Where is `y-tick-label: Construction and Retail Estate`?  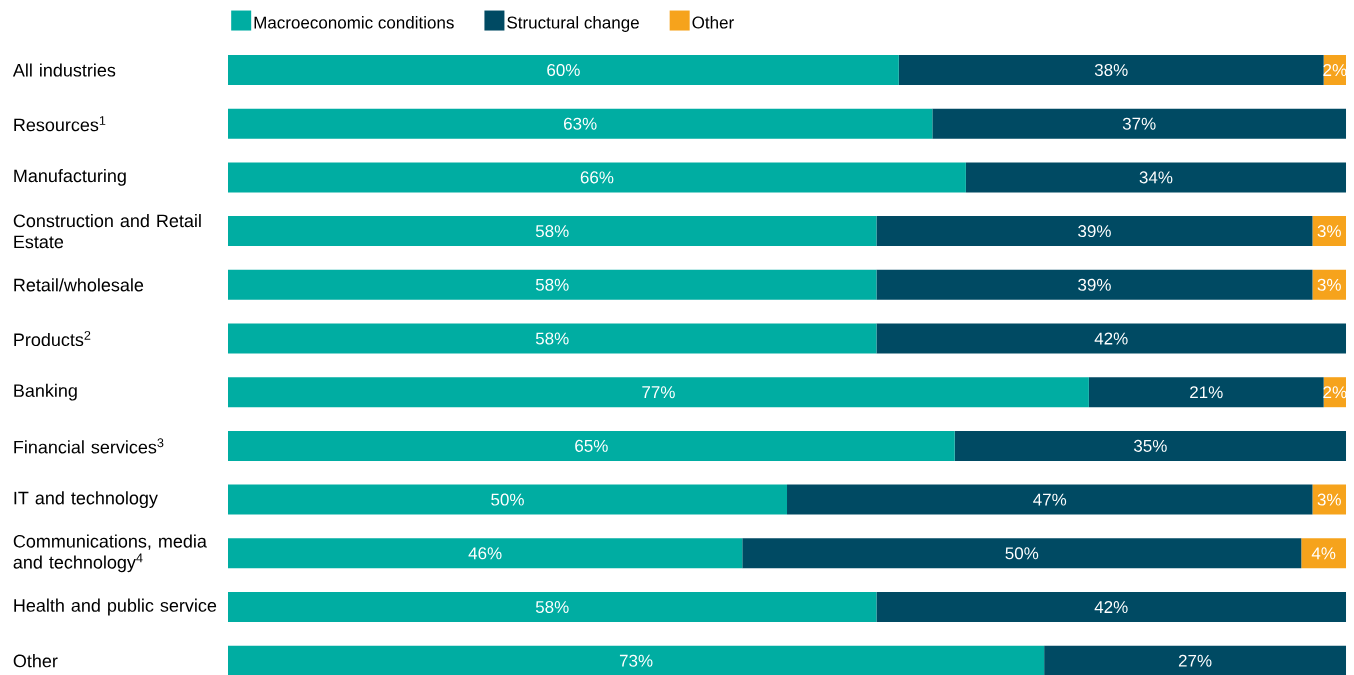 y-tick-label: Construction and Retail Estate is located at coordinates (107, 231).